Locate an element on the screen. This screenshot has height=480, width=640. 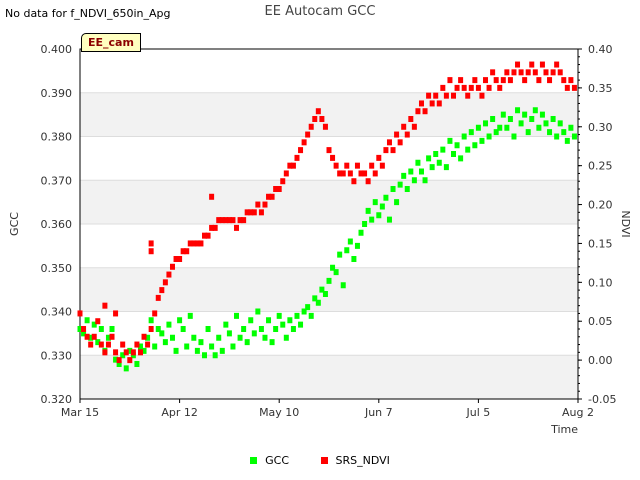
plot-band is located at coordinates (329, 289).